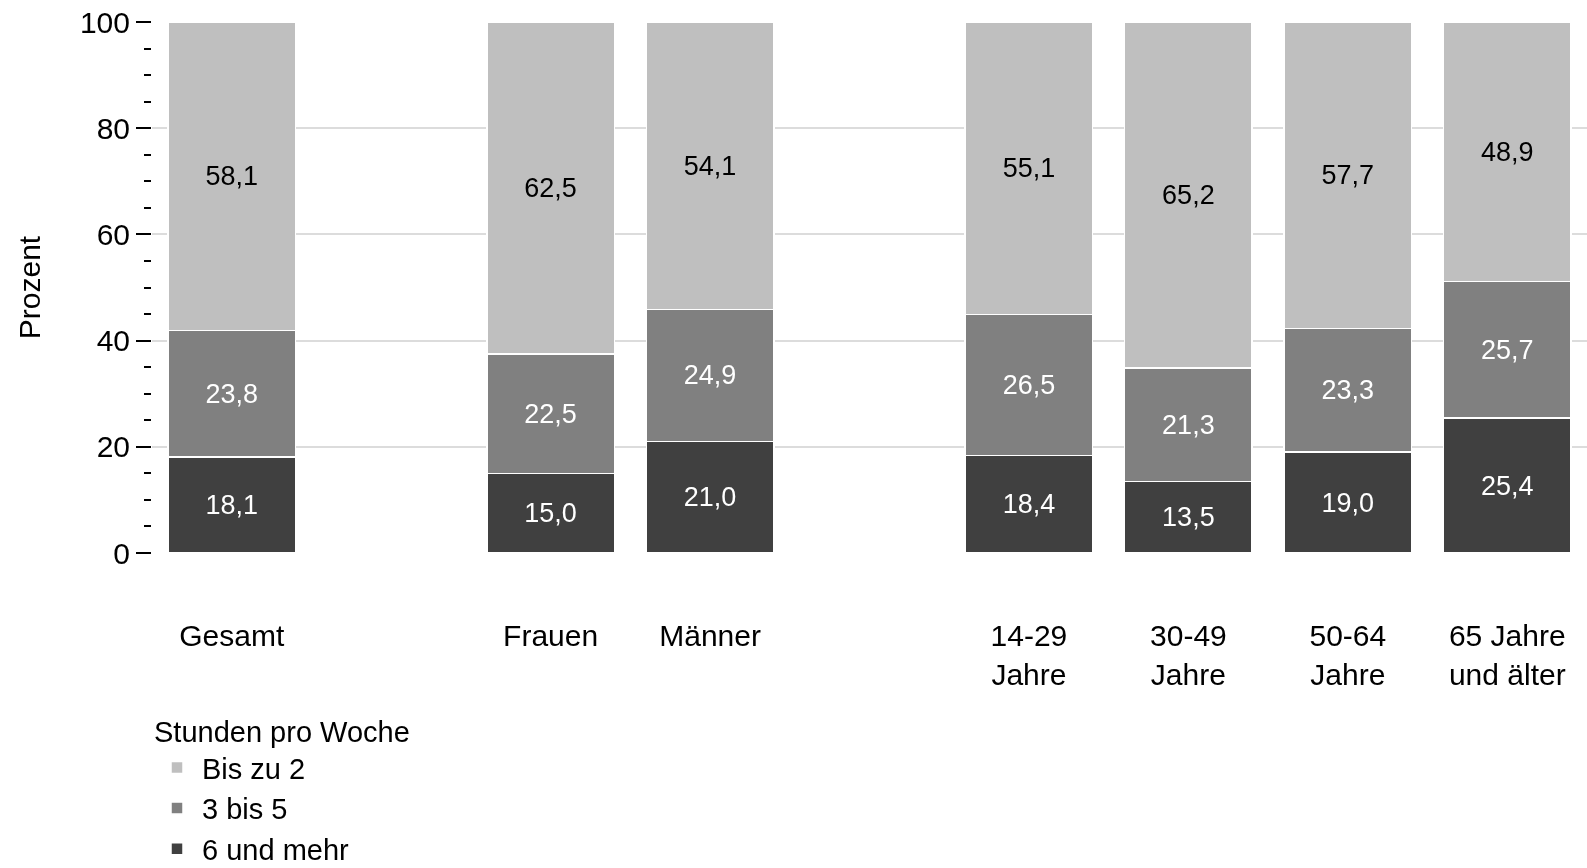  I want to click on data-label: 13,5, so click(1188, 517).